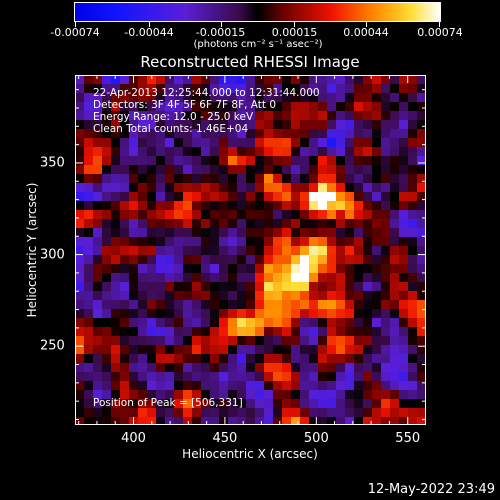 This screenshot has height=500, width=500. Describe the element at coordinates (220, 32) in the screenshot. I see `colorbar-tick-label: -0.00015` at that location.